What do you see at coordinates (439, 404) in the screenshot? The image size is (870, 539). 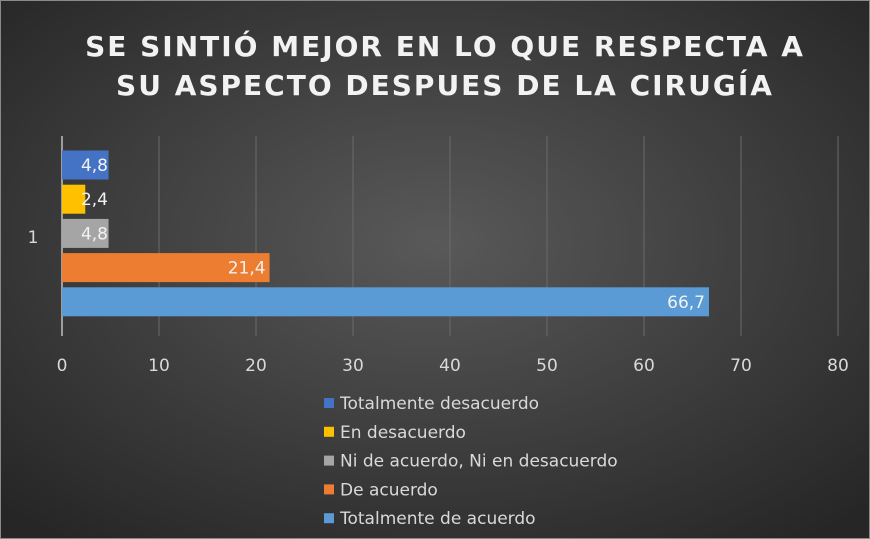 I see `legend-label: Totalmente desacuerdo` at bounding box center [439, 404].